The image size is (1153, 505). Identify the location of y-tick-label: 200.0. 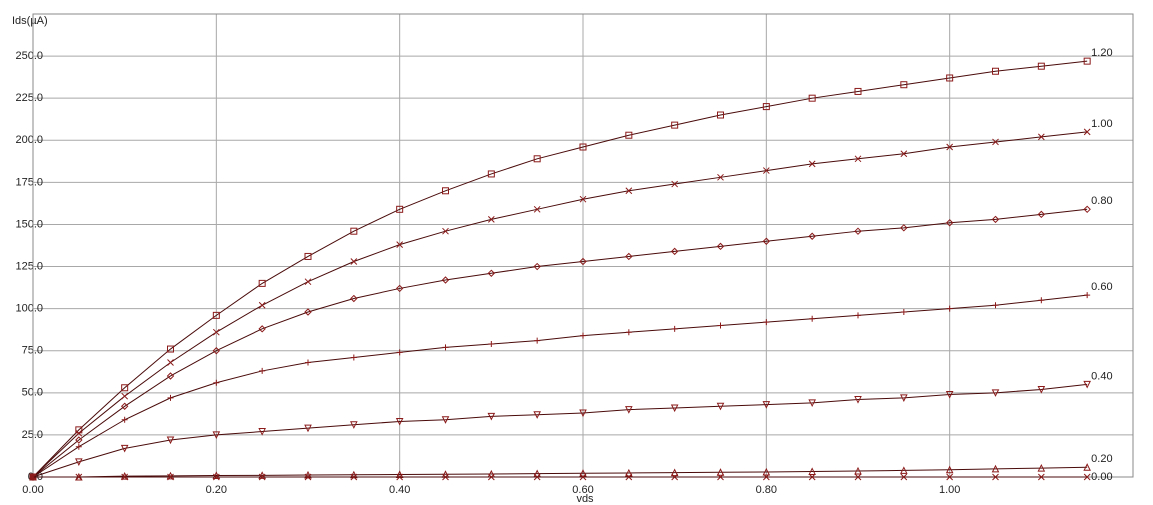
(29, 140).